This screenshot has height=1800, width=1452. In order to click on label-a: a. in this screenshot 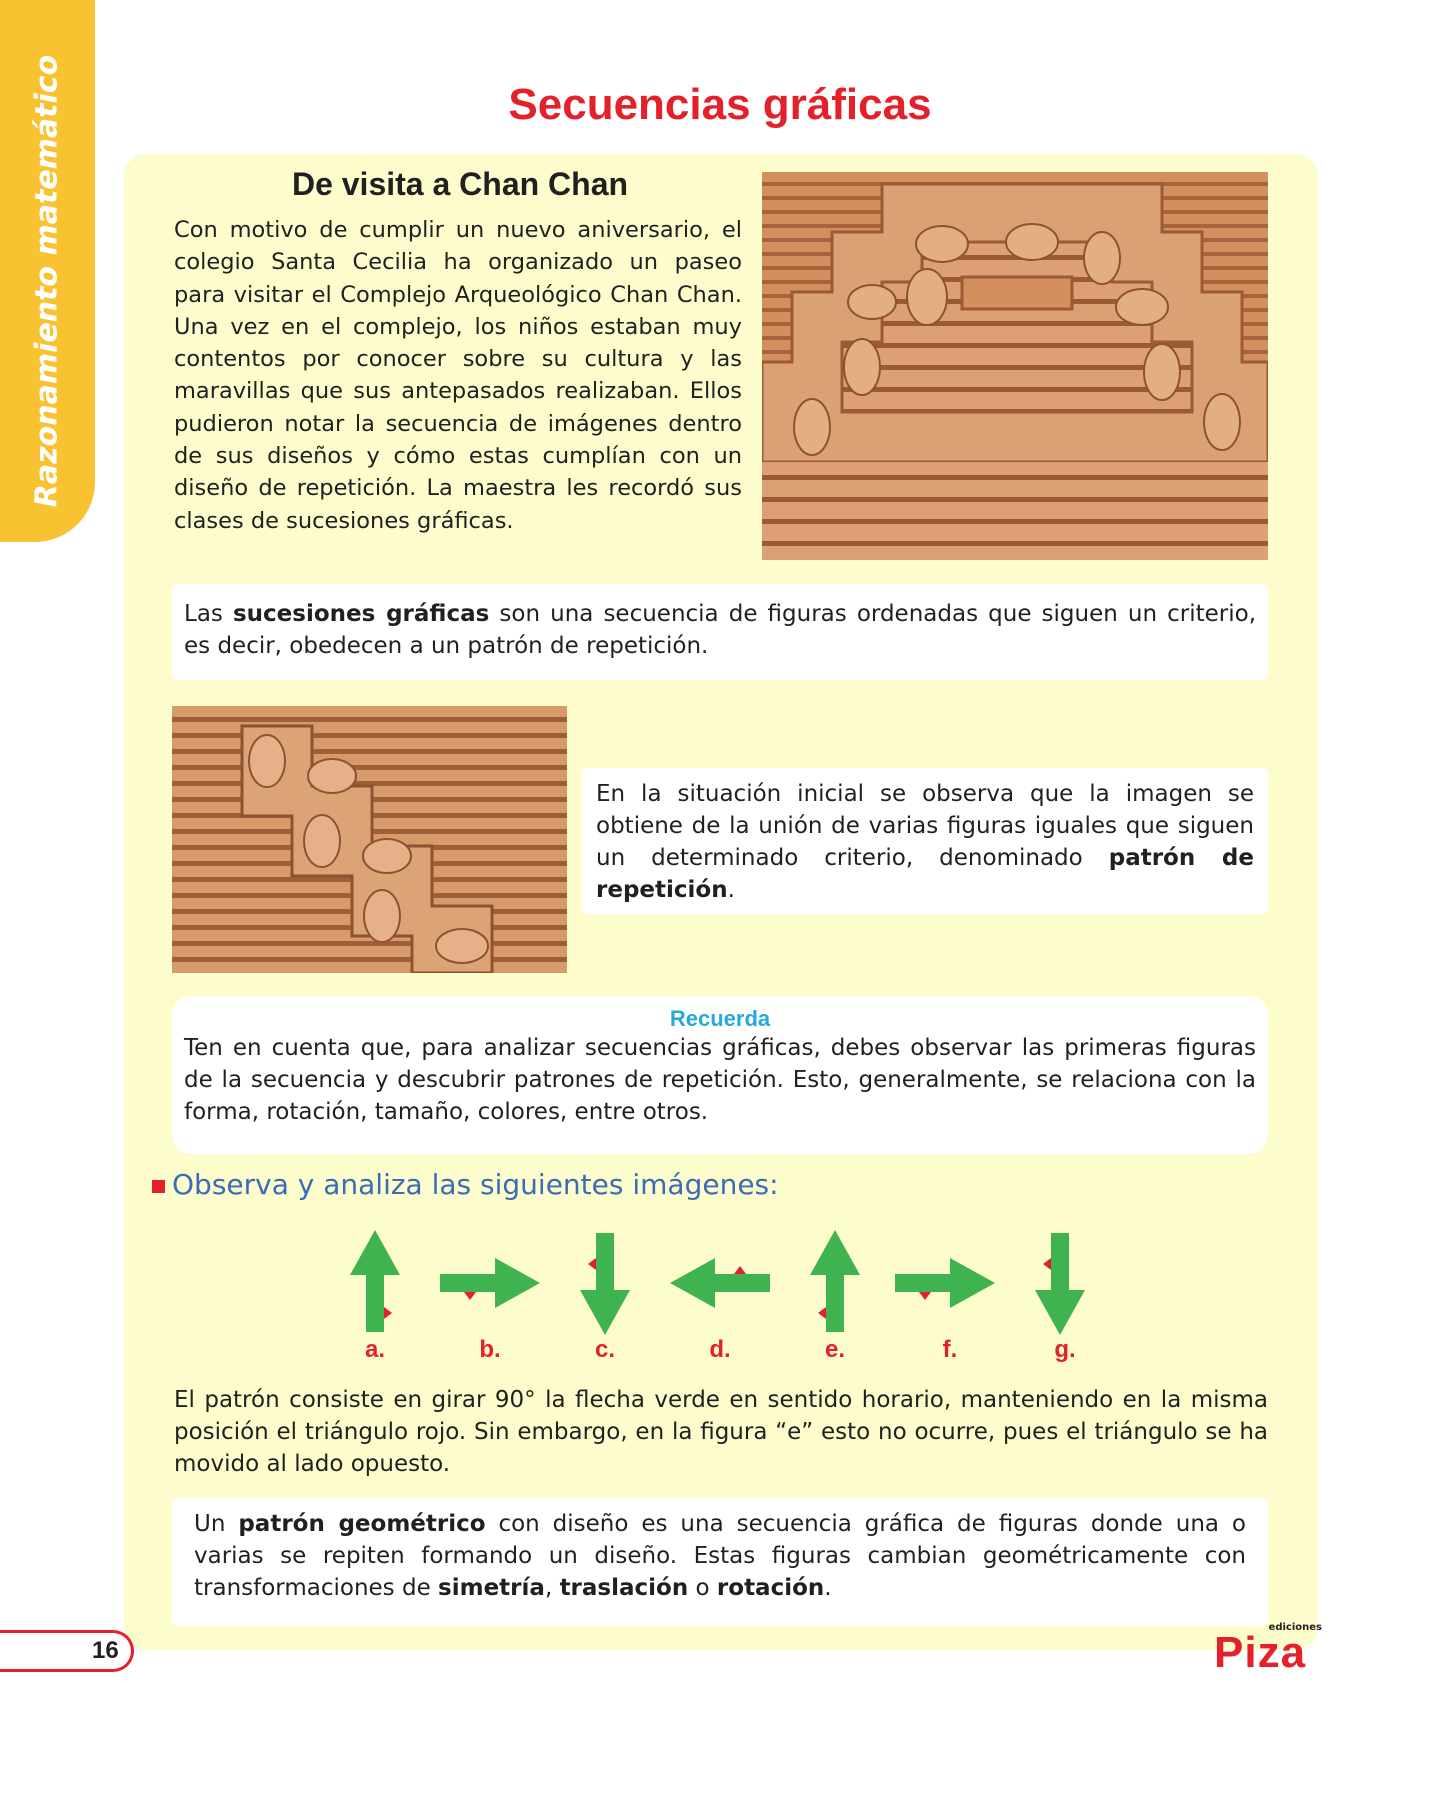, I will do `click(374, 1349)`.